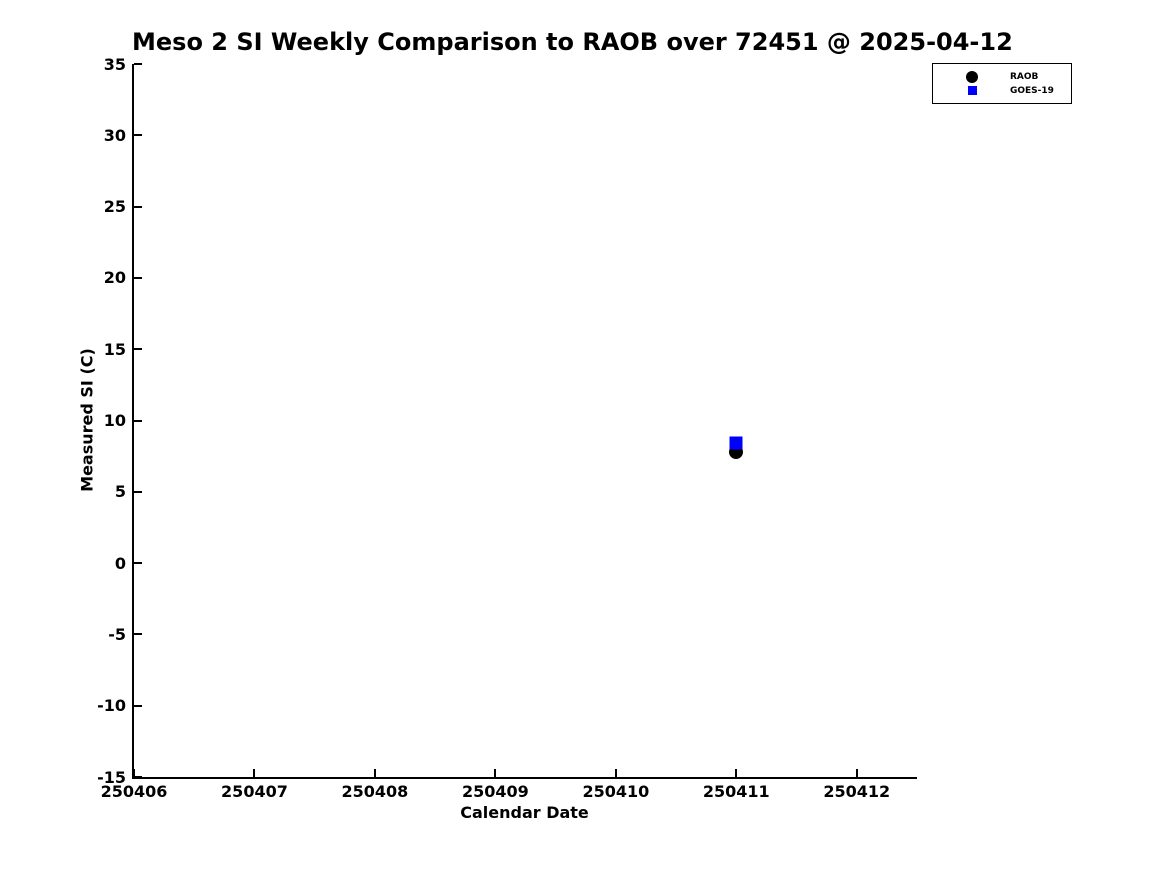  What do you see at coordinates (114, 135) in the screenshot?
I see `y-tick-label: 30` at bounding box center [114, 135].